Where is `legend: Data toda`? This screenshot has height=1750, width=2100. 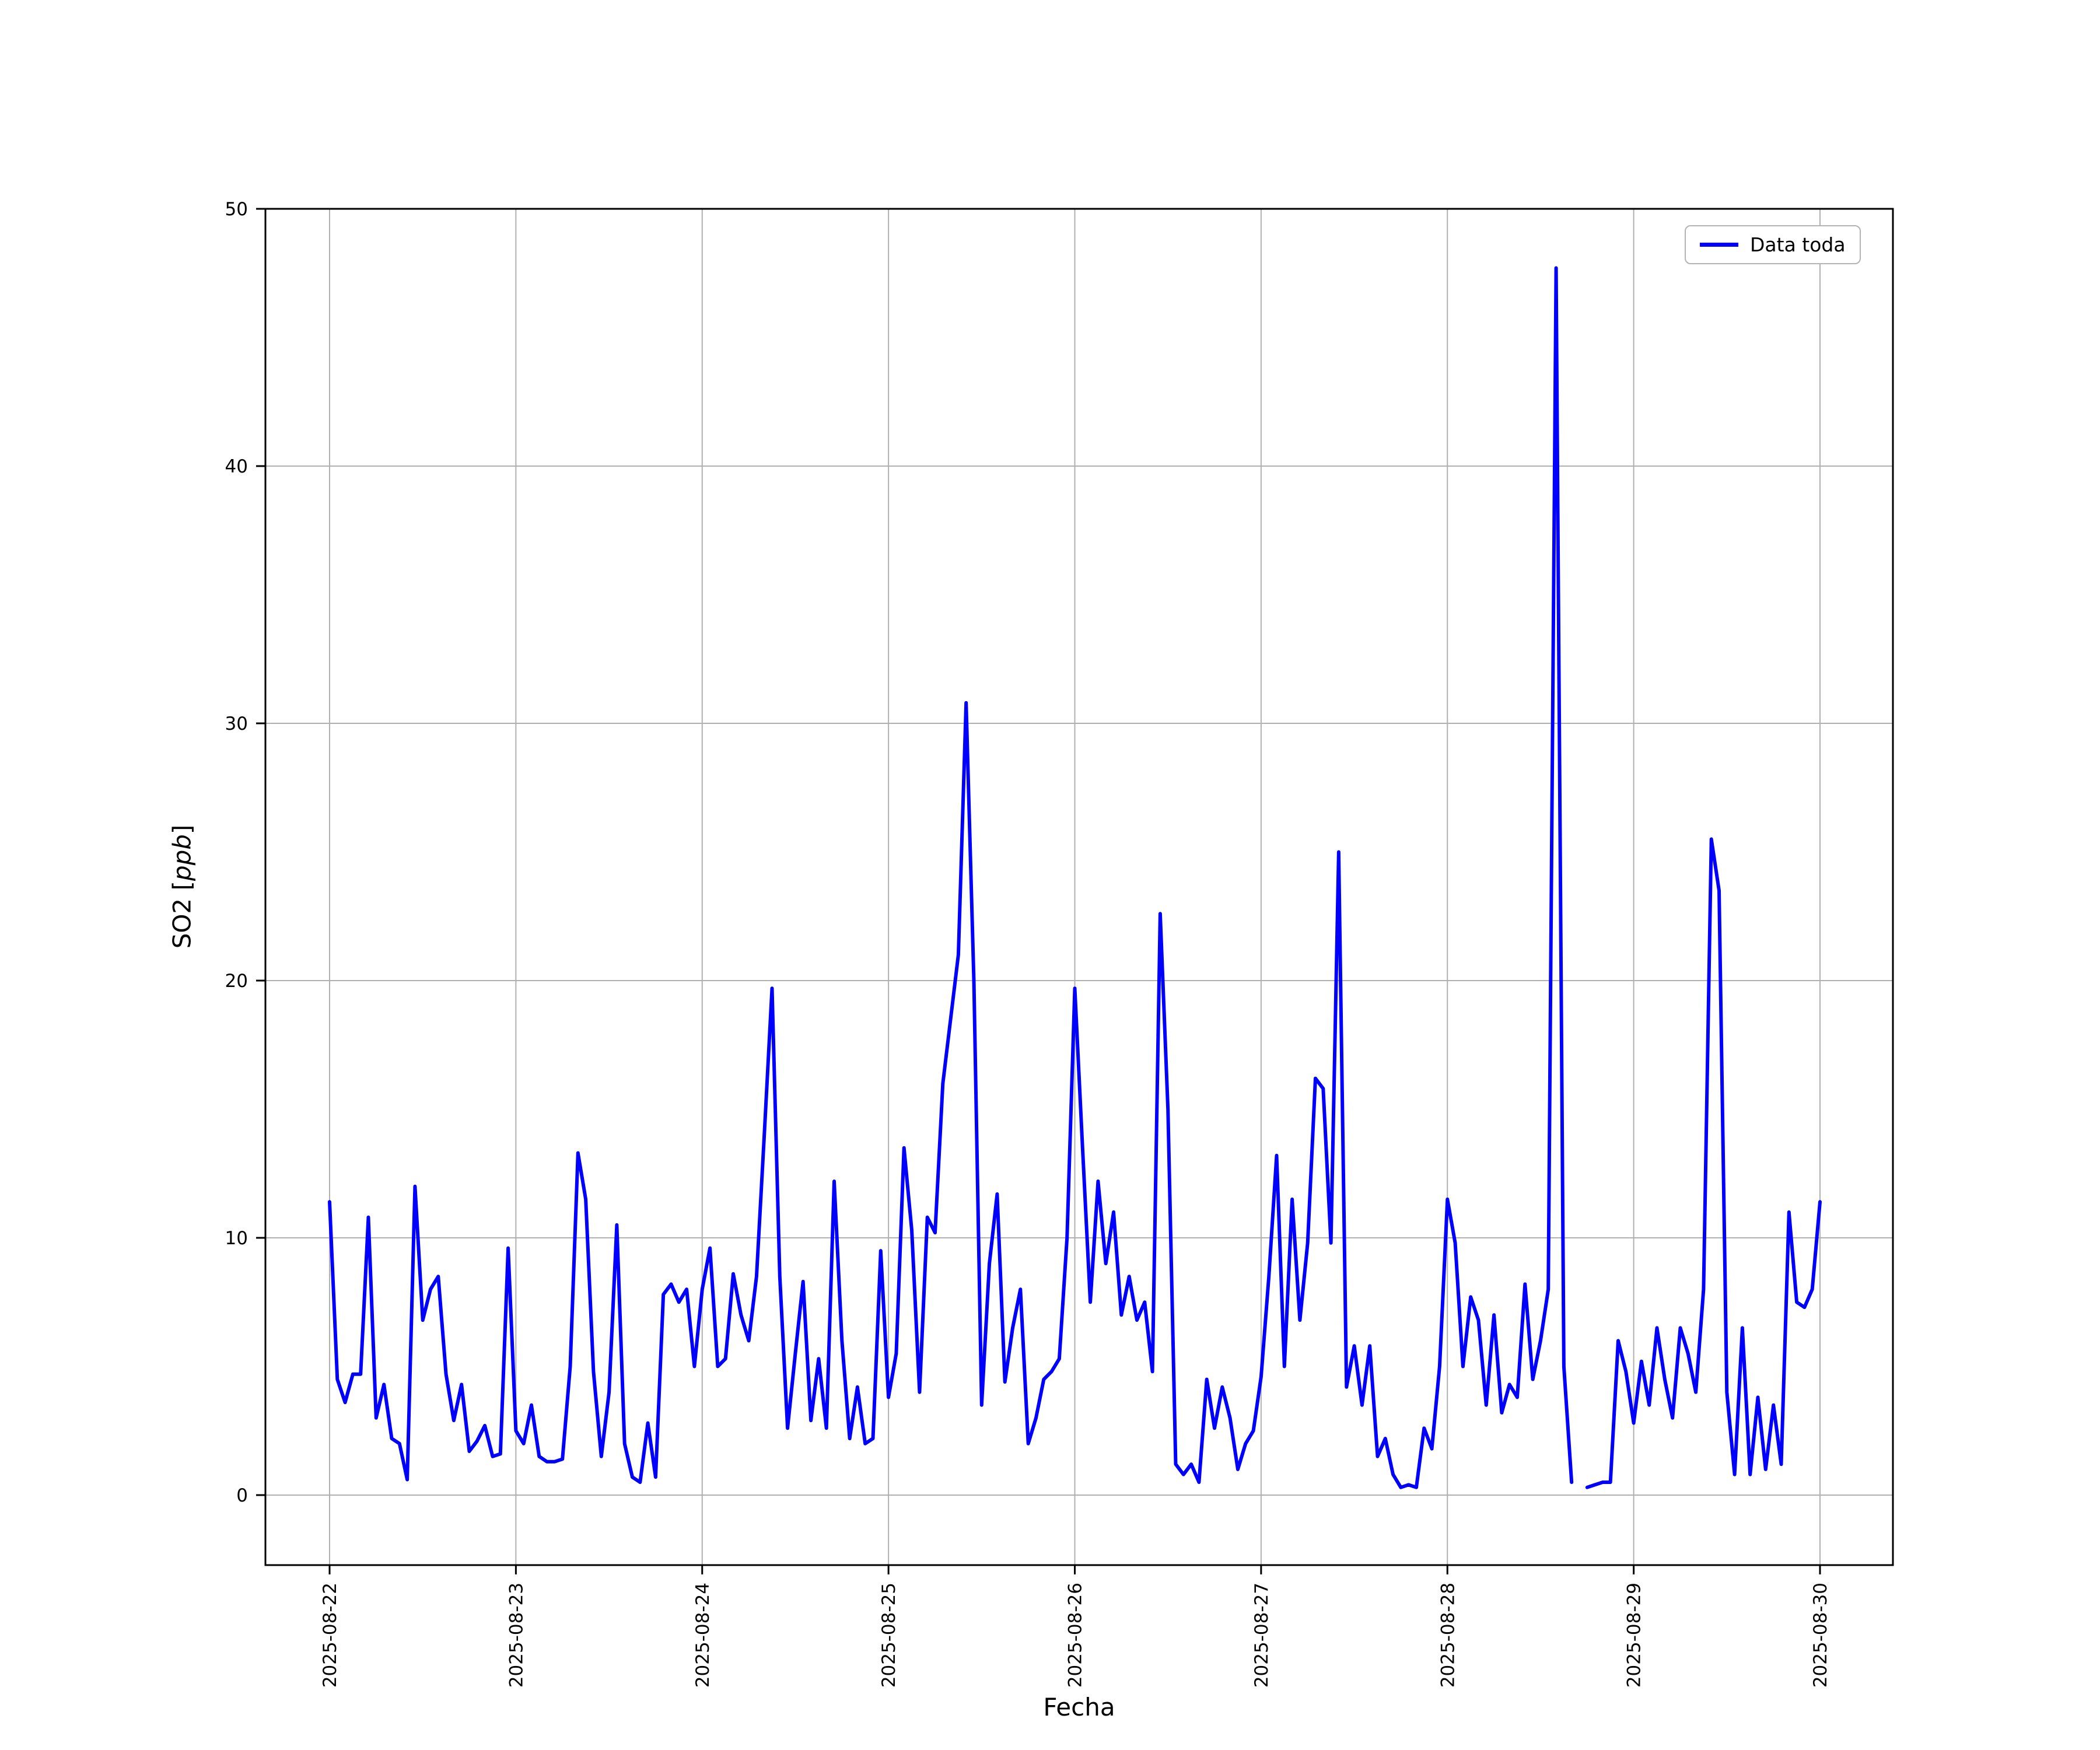
legend: Data toda is located at coordinates (1773, 244).